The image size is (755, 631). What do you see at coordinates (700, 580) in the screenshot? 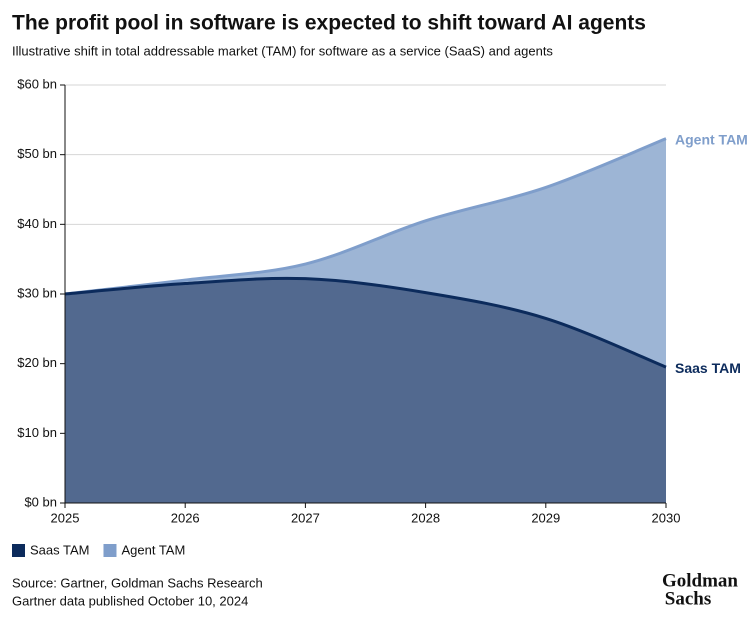
I see `logo: Goldman` at bounding box center [700, 580].